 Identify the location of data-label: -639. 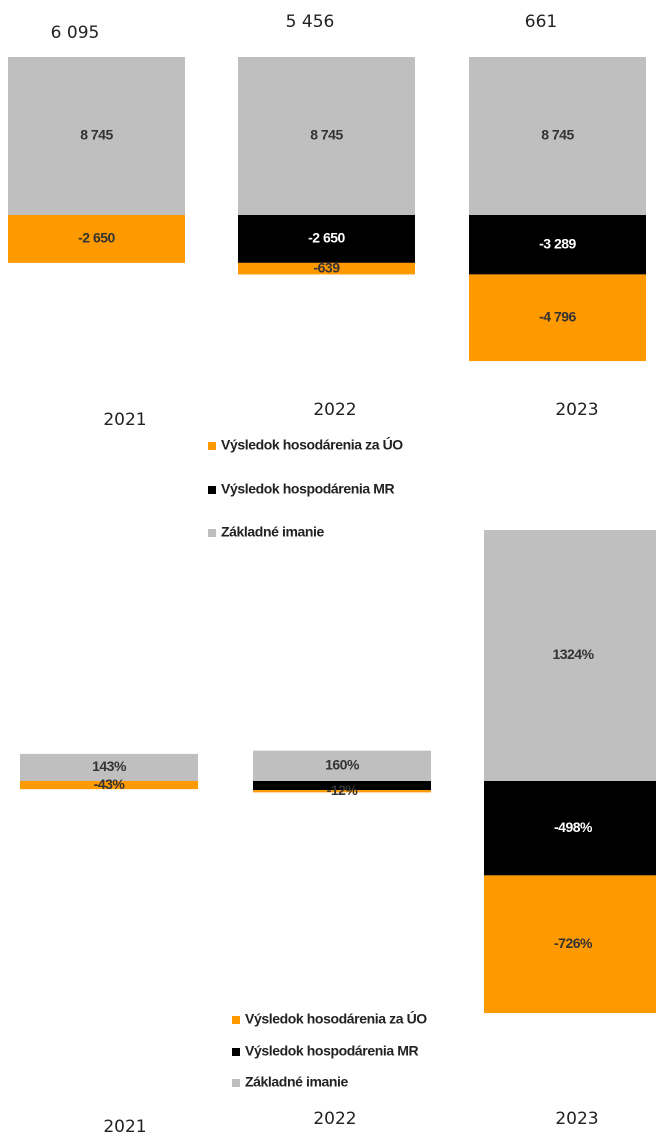
(326, 267).